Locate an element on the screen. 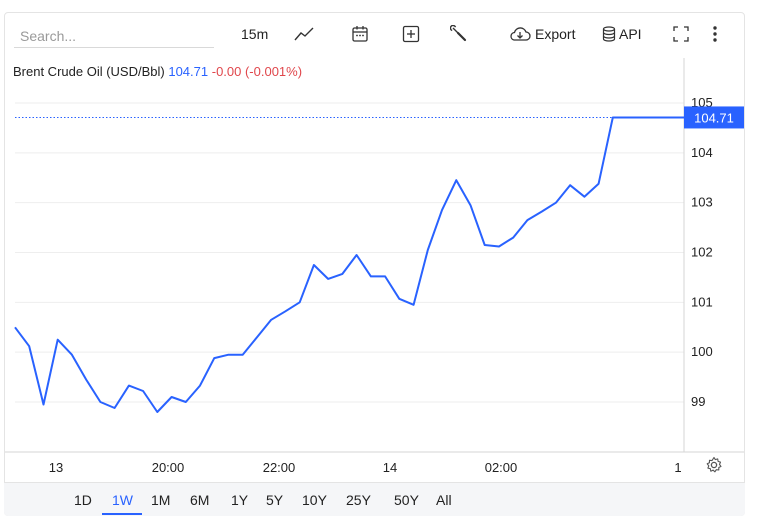 The width and height of the screenshot is (769, 532). api-button: API is located at coordinates (622, 34).